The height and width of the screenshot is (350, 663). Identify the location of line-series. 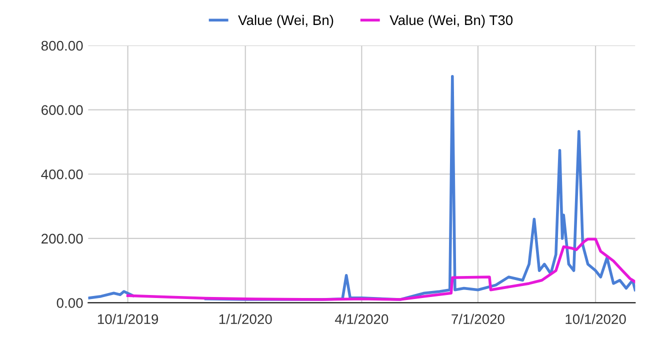
(381, 269).